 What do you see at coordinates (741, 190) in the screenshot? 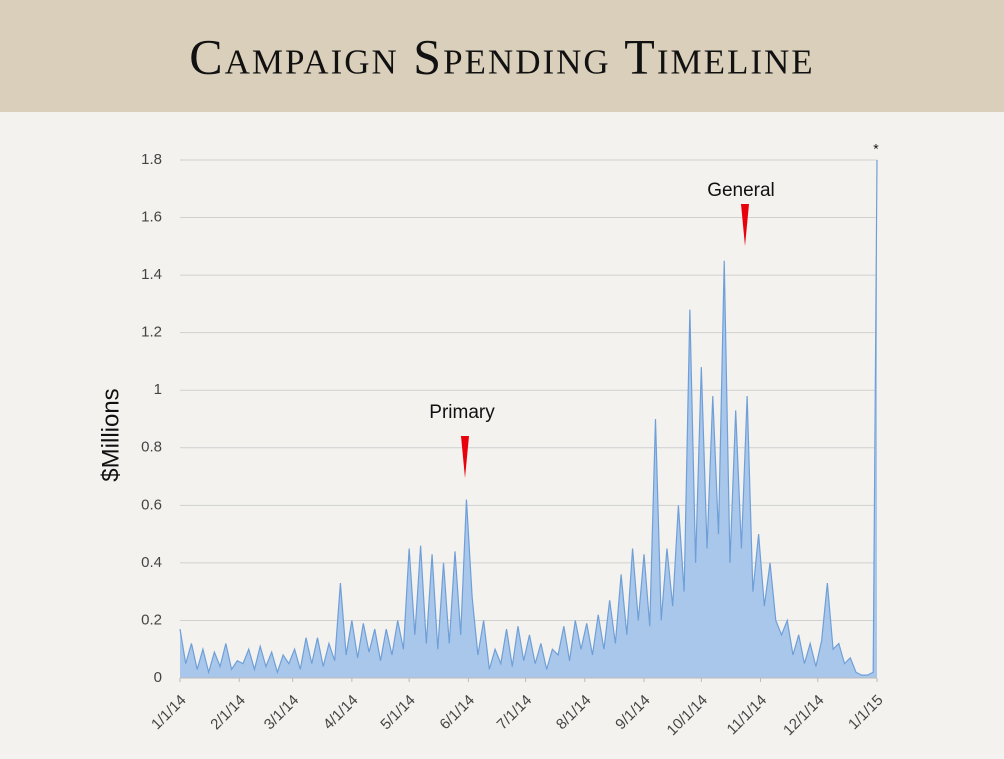
I see `annotation-label: General` at bounding box center [741, 190].